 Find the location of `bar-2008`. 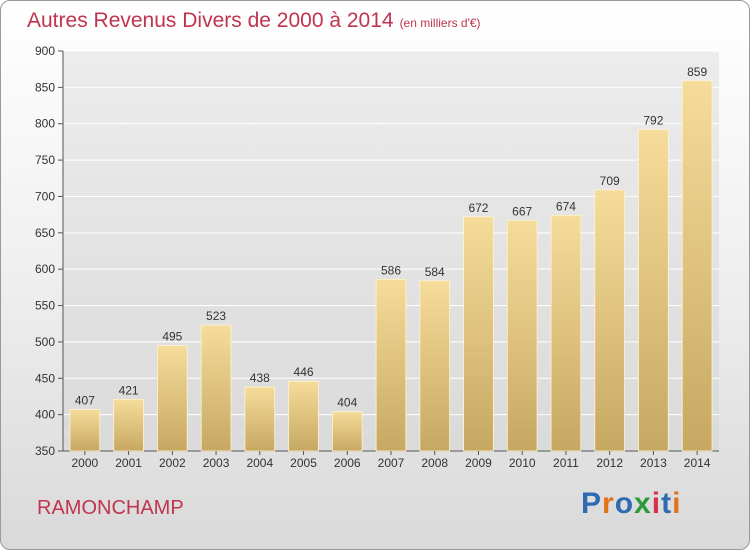

bar-2008 is located at coordinates (435, 366).